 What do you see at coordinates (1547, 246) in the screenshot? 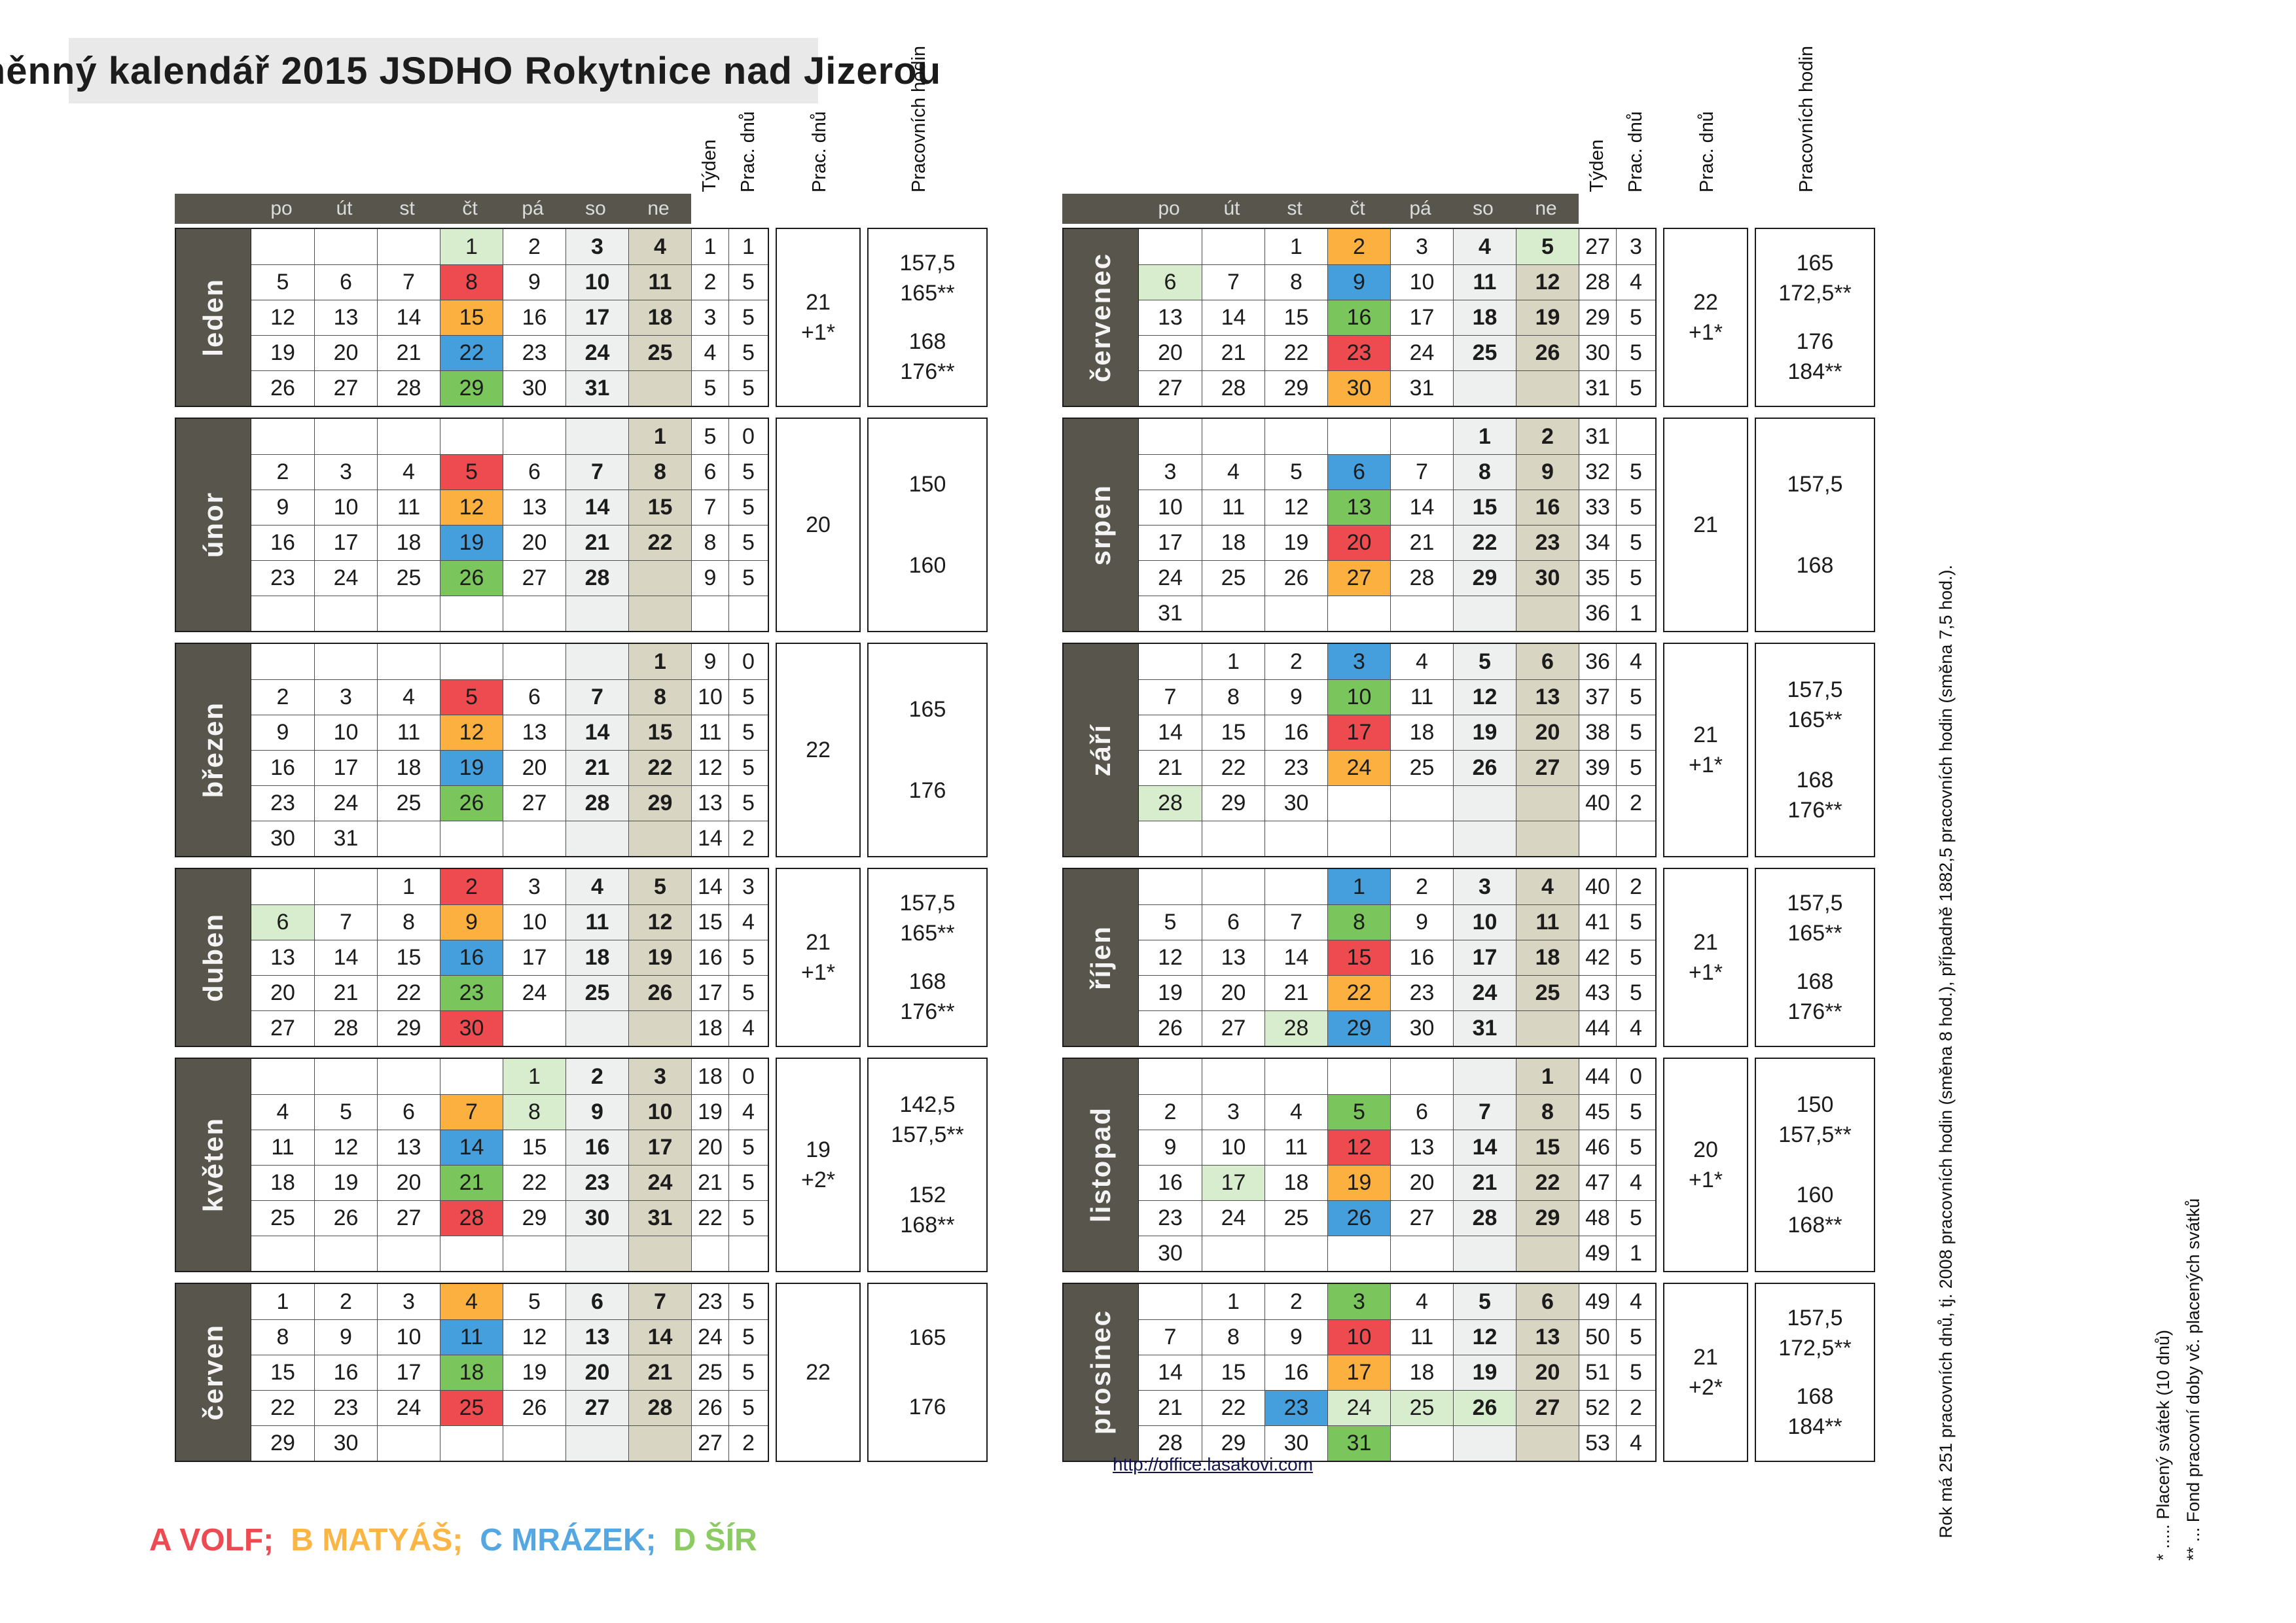
I see `holiday-day-cell: 5` at bounding box center [1547, 246].